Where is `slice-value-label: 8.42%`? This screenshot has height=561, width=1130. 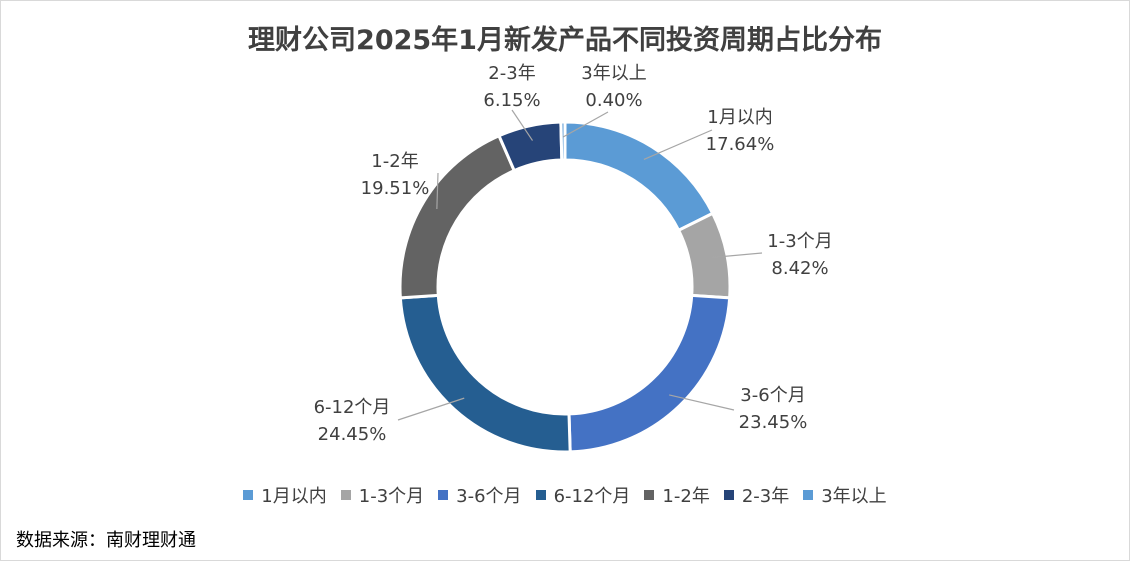
slice-value-label: 8.42% is located at coordinates (799, 268).